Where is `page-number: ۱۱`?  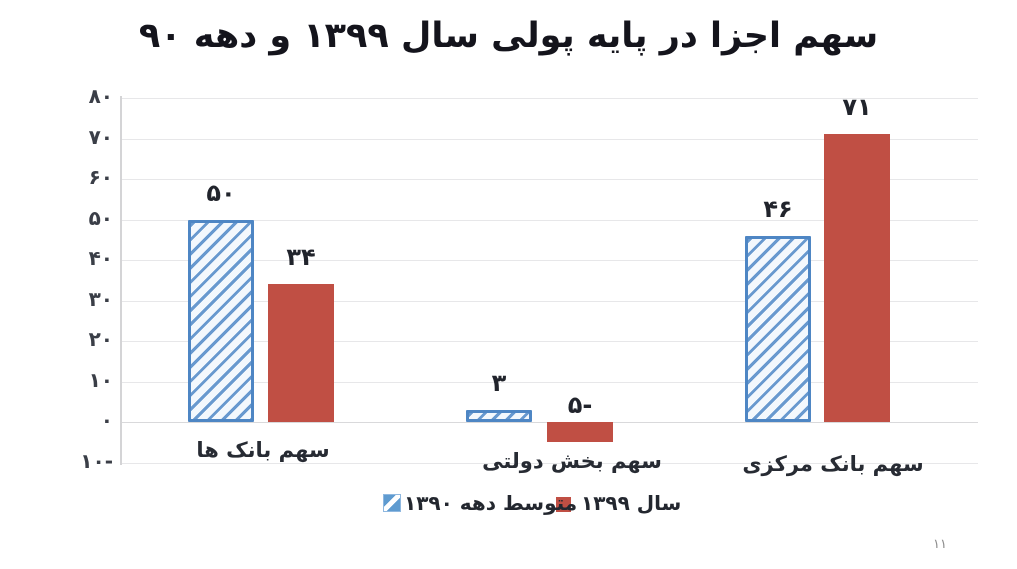
page-number: ۱۱ is located at coordinates (940, 544).